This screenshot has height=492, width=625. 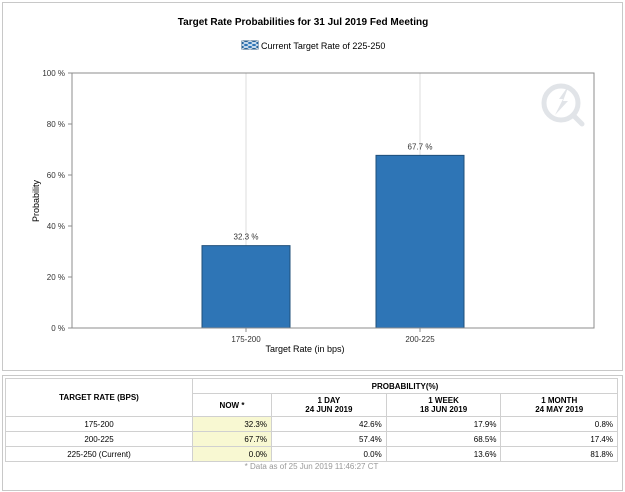 What do you see at coordinates (250, 45) in the screenshot?
I see `legend-swatch-pattern` at bounding box center [250, 45].